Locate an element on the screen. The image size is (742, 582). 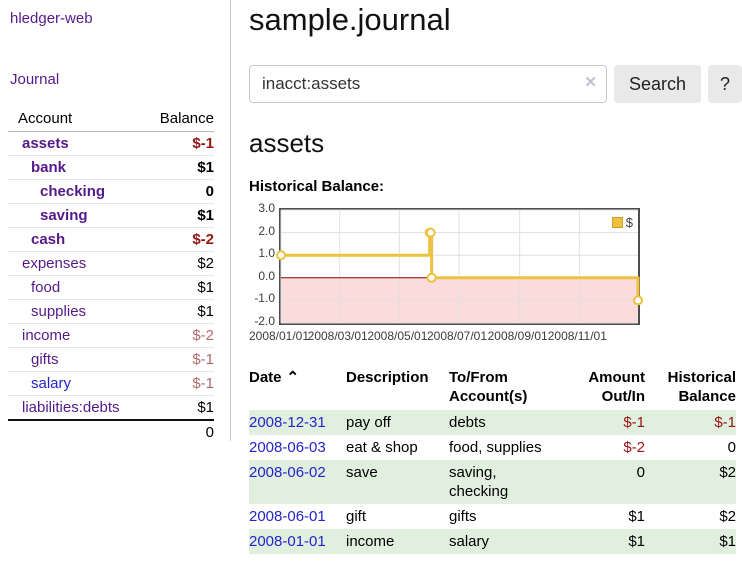
x-axis-tick-label: 2008/07/01 is located at coordinates (457, 336).